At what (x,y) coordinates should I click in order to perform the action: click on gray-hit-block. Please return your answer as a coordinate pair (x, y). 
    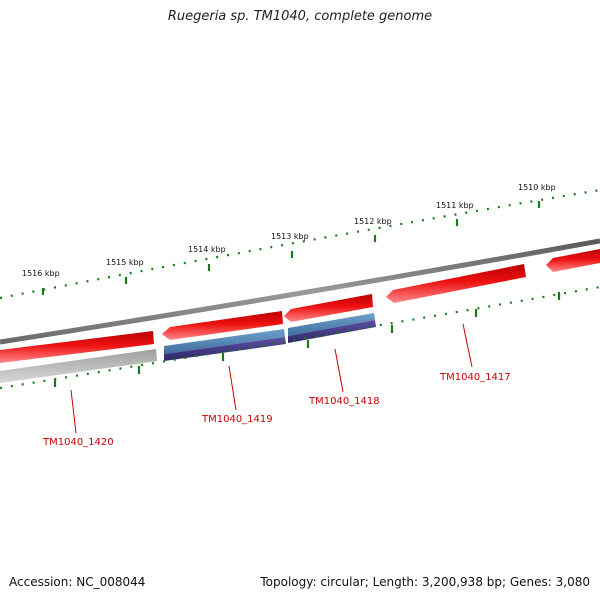
    Looking at the image, I should click on (78, 366).